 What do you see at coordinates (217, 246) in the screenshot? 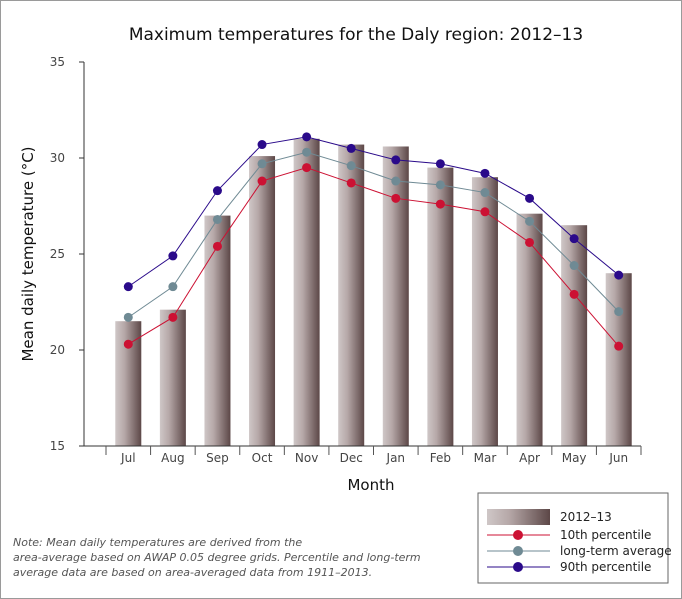
I see `point-10th-percentile-sep` at bounding box center [217, 246].